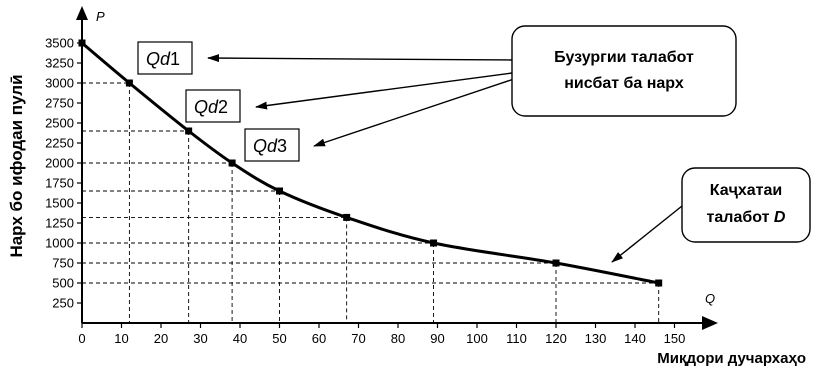 The width and height of the screenshot is (816, 371). I want to click on y-tick-label: 3250, so click(59, 63).